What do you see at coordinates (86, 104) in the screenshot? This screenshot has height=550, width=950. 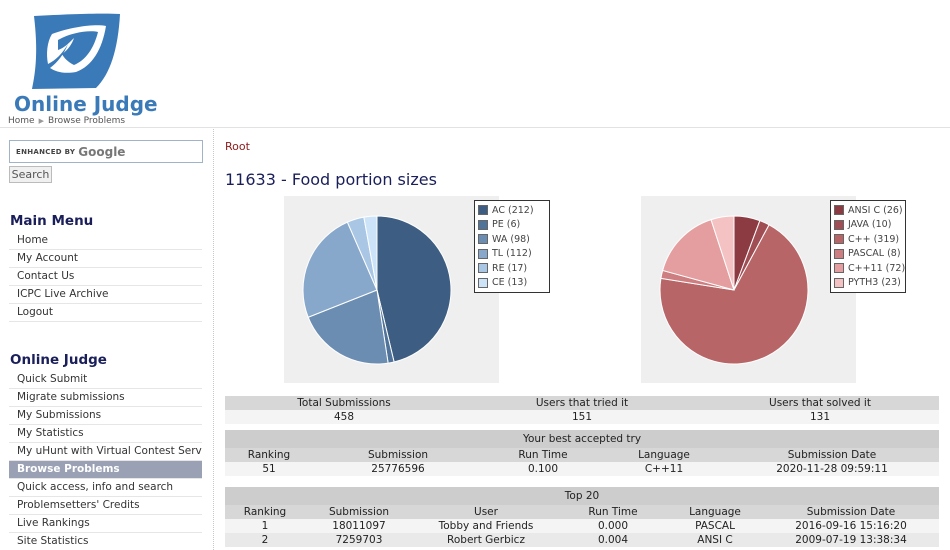 I see `logo-text: Online Judge` at bounding box center [86, 104].